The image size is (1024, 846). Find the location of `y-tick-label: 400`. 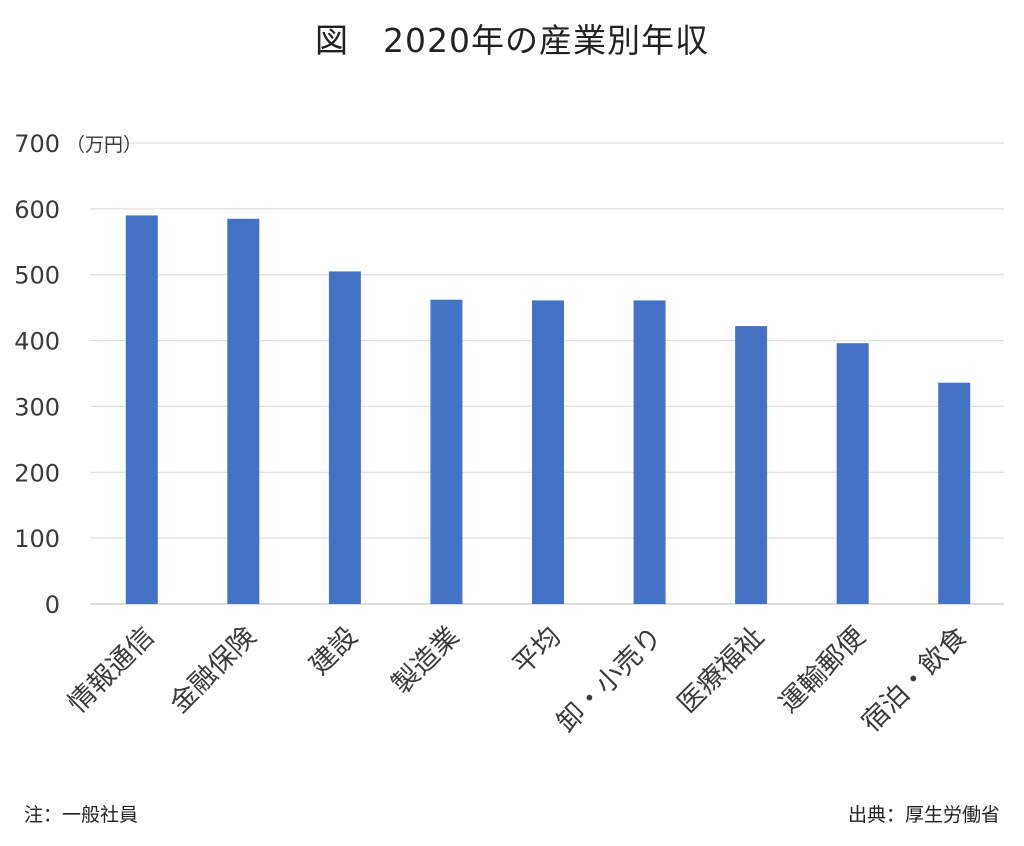

y-tick-label: 400 is located at coordinates (37, 342).